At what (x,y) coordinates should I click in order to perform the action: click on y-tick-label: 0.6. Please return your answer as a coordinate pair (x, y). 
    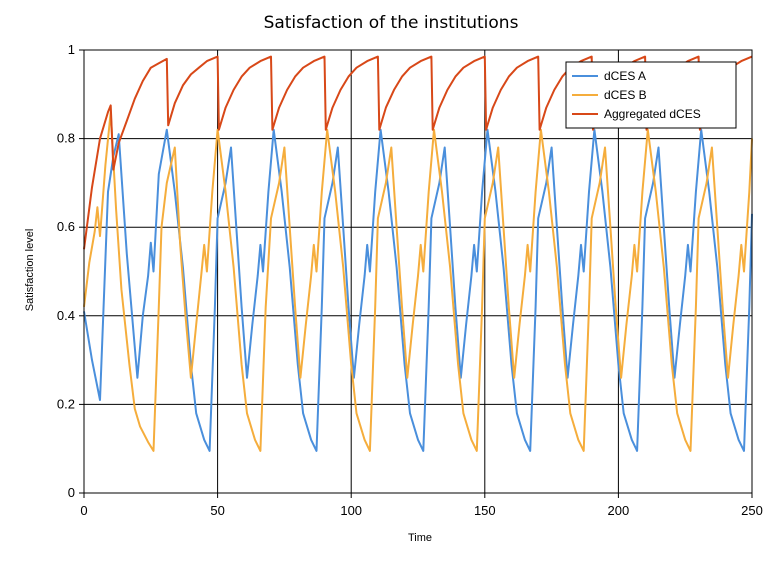
    Looking at the image, I should click on (66, 226).